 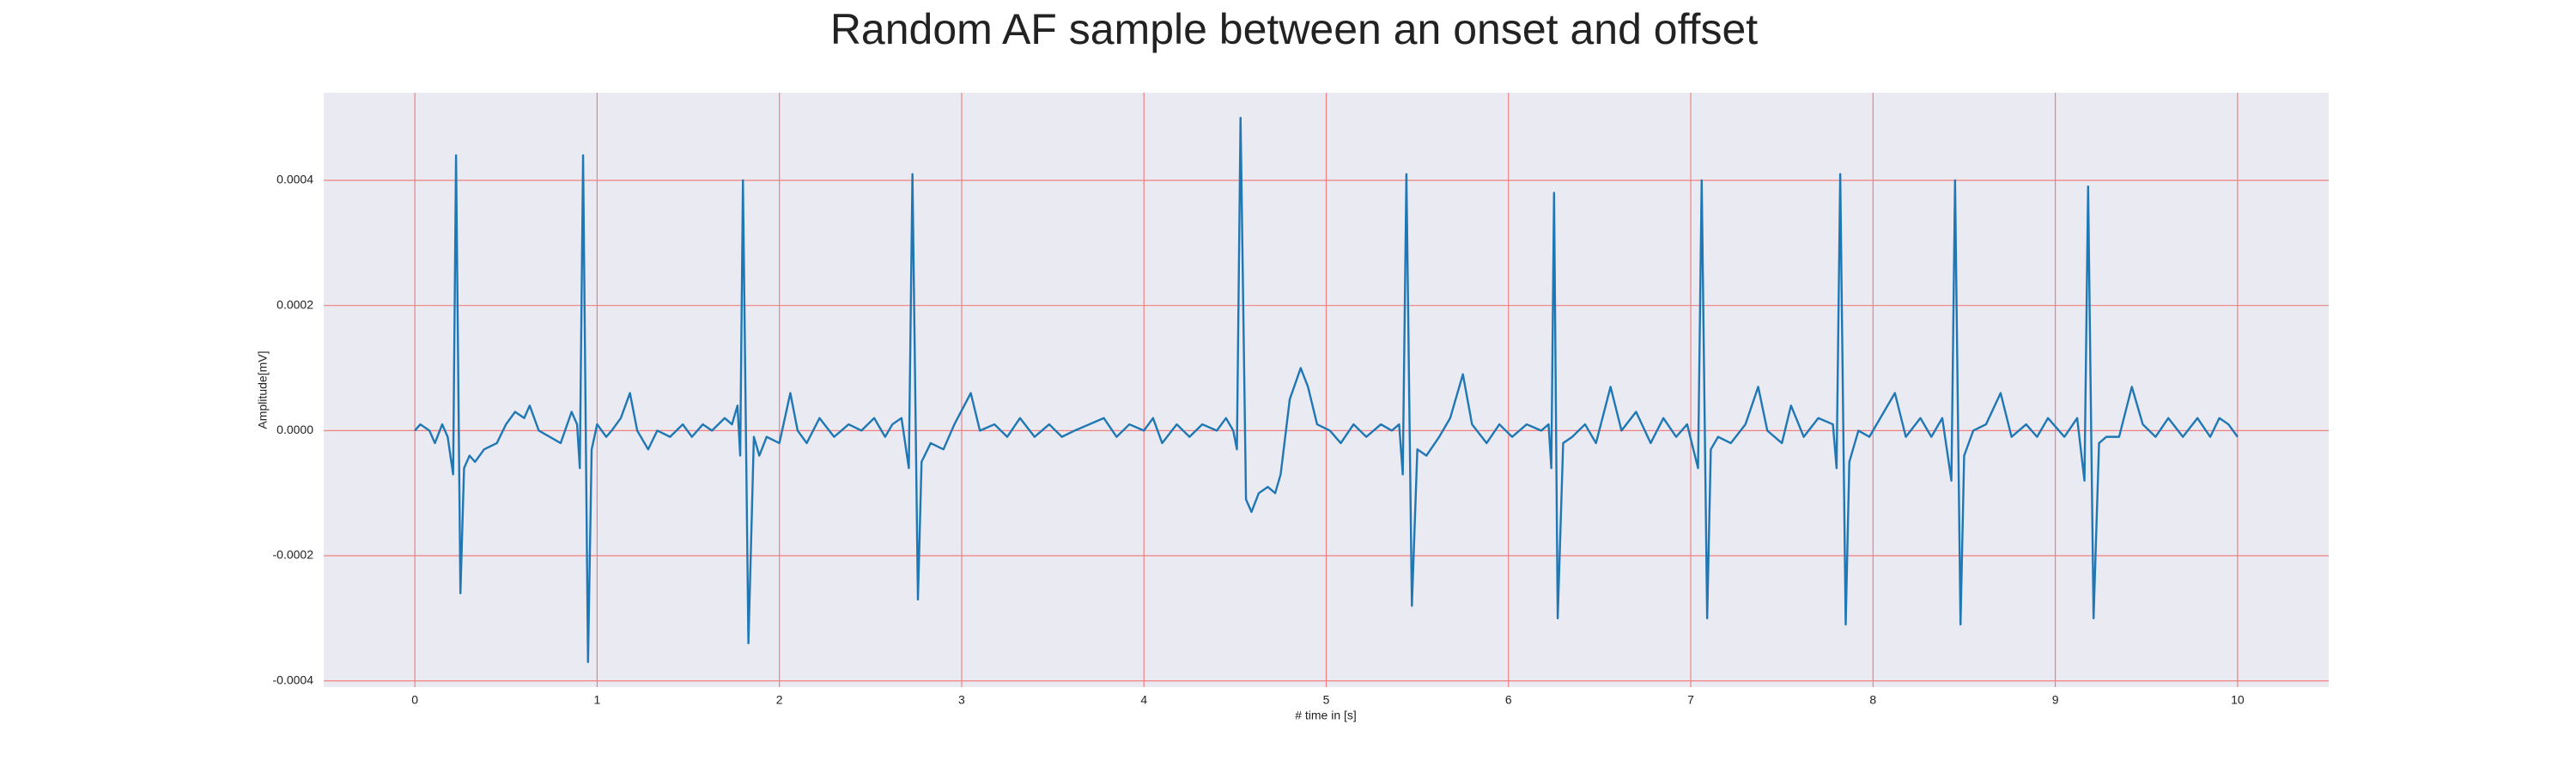 What do you see at coordinates (293, 555) in the screenshot?
I see `y-tick-label: -0.0002` at bounding box center [293, 555].